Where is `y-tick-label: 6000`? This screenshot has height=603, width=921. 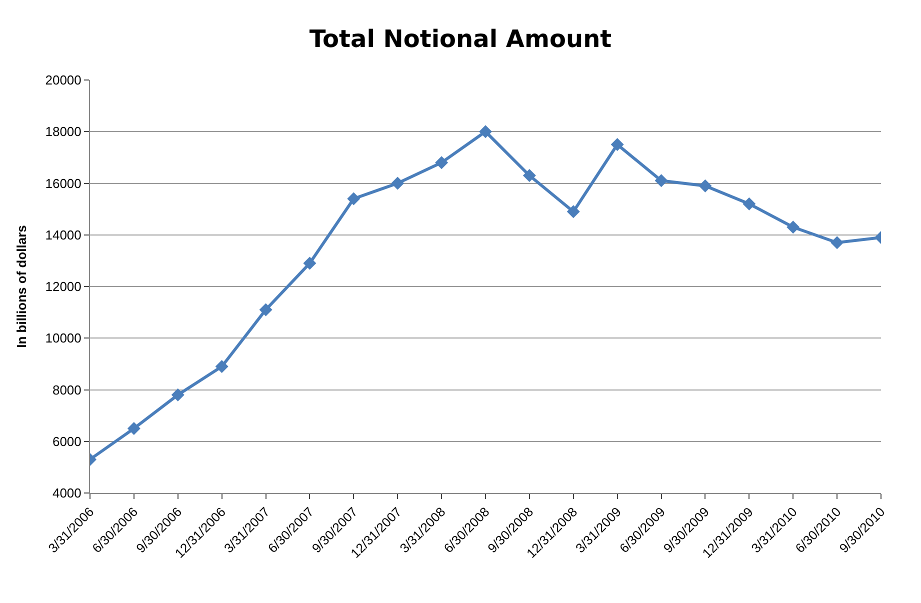 y-tick-label: 6000 is located at coordinates (67, 441).